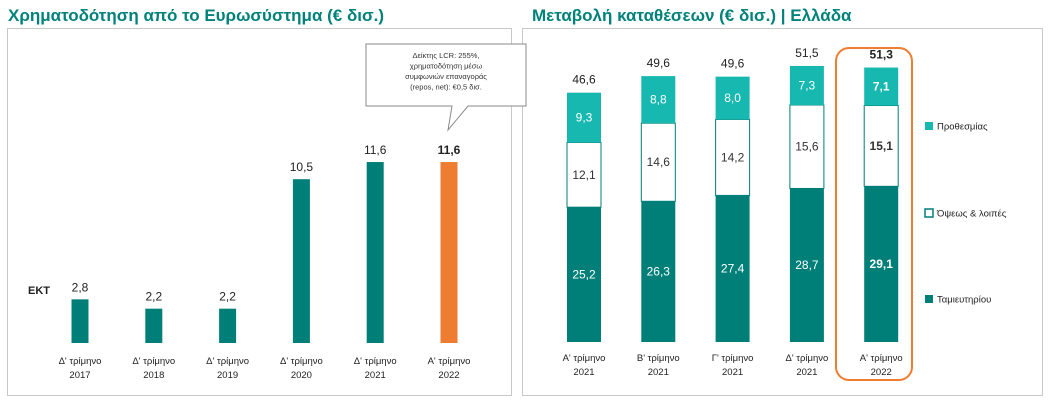 This screenshot has height=418, width=1052. Describe the element at coordinates (448, 375) in the screenshot. I see `ecb-category-year: 2022` at that location.